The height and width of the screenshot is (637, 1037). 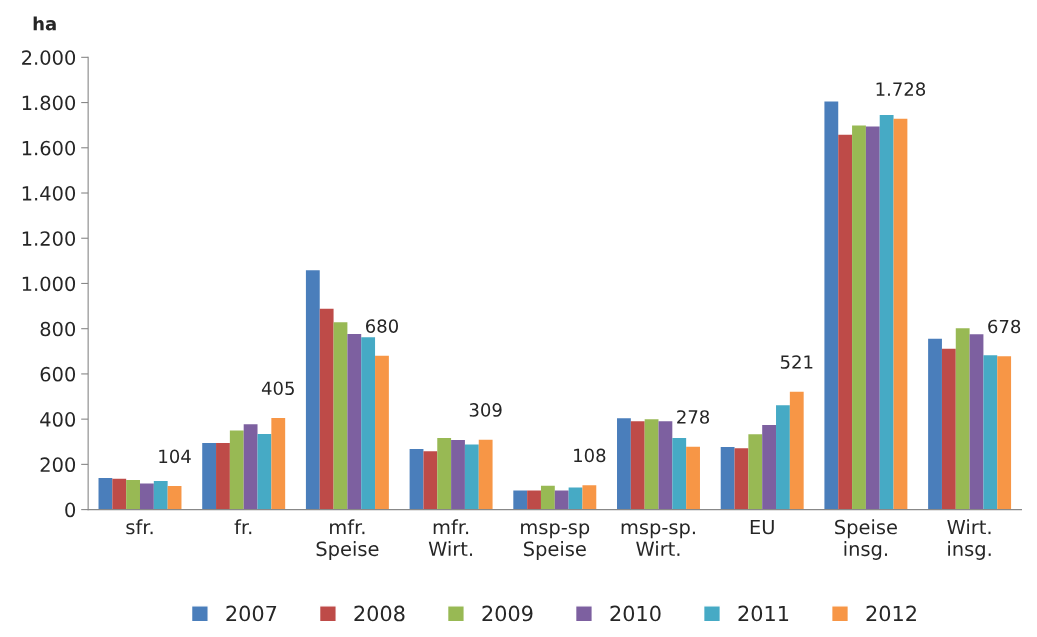 I want to click on y-axis-title: ha, so click(x=44, y=23).